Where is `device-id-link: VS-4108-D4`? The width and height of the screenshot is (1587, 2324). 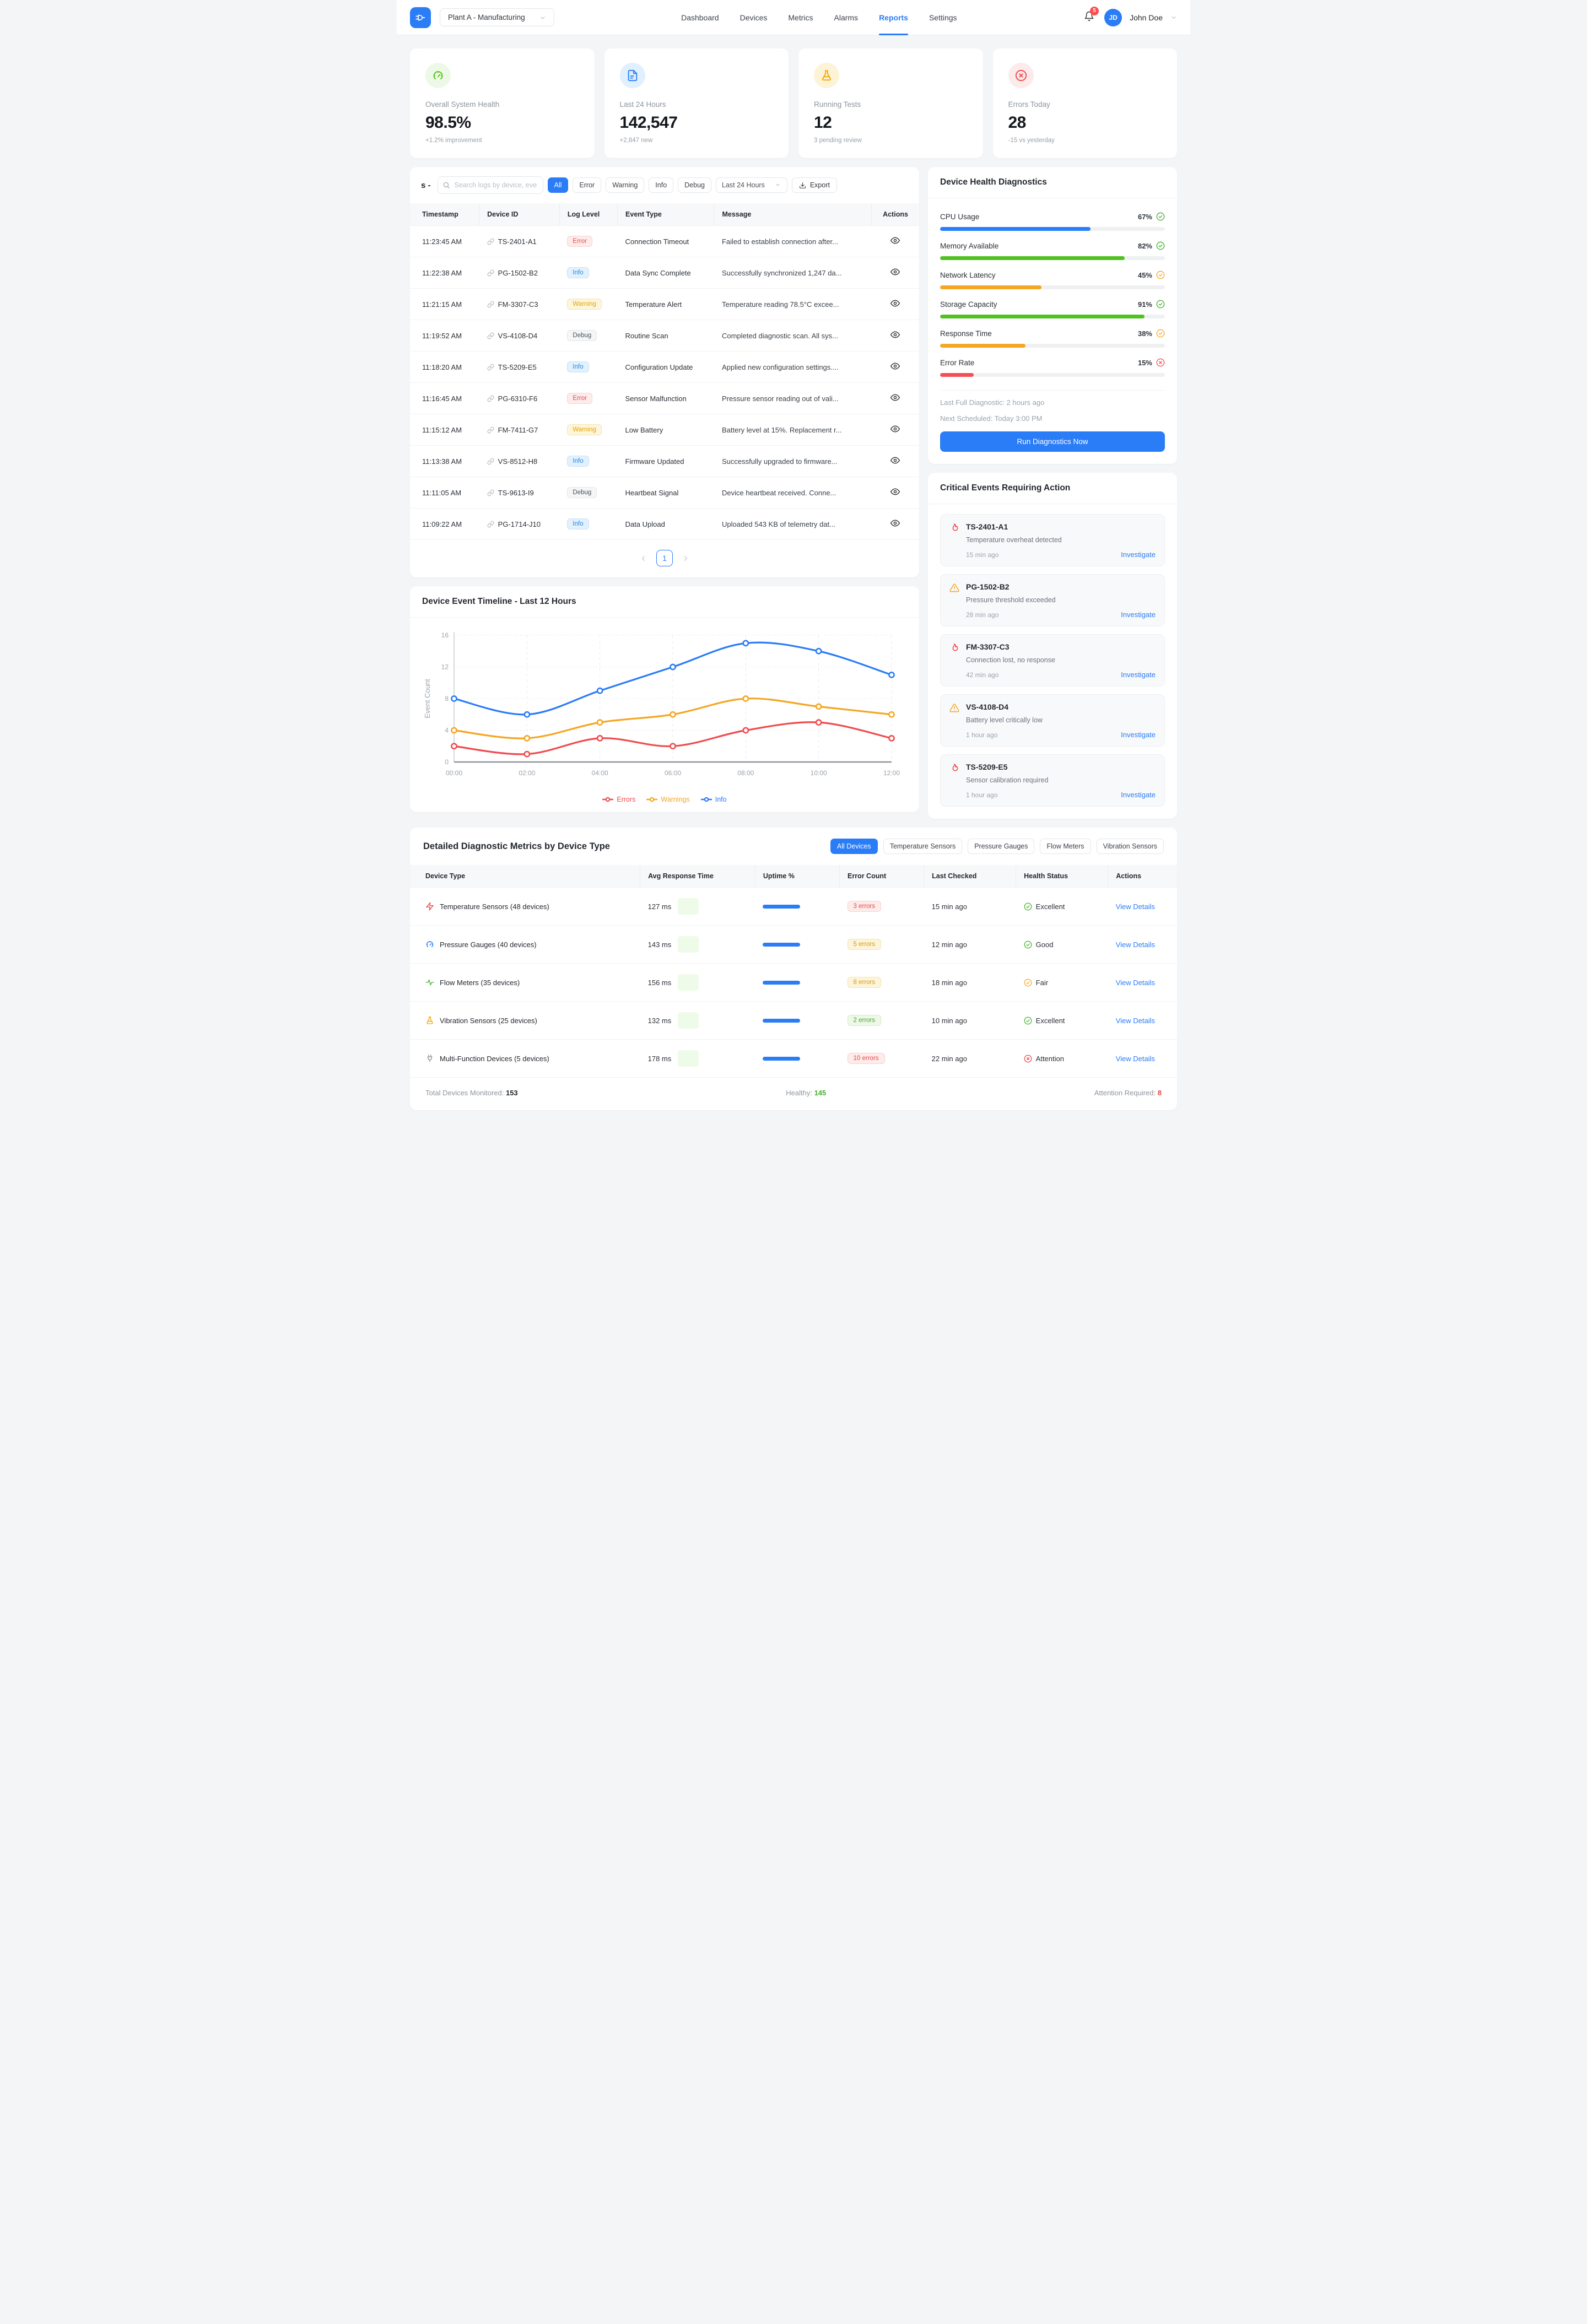
device-id-link: VS-4108-D4 is located at coordinates (519, 336).